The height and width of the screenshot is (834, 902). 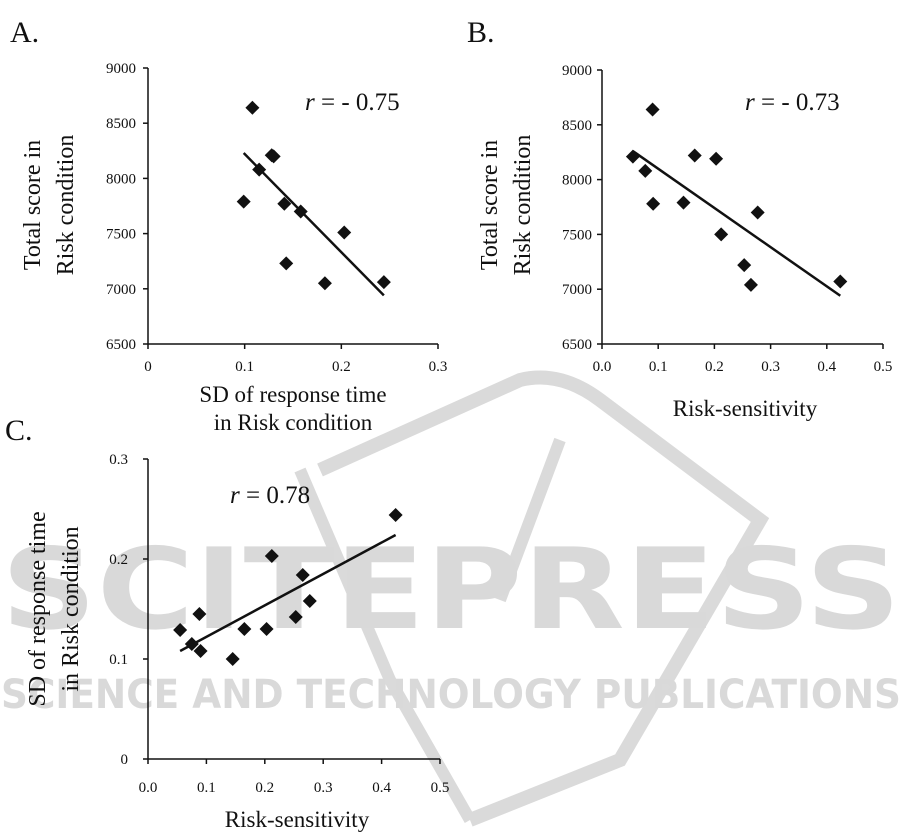 What do you see at coordinates (737, 223) in the screenshot?
I see `panel-b-regression-line` at bounding box center [737, 223].